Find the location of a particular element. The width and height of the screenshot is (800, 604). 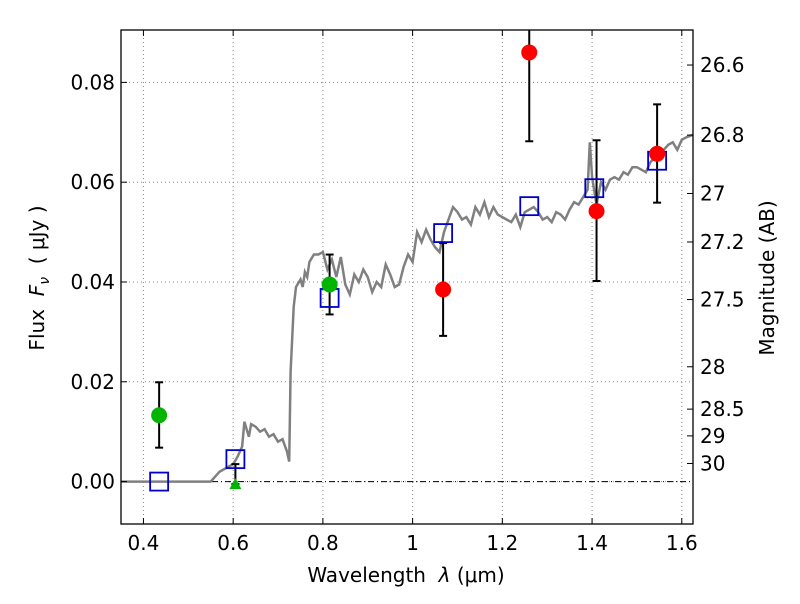

y-tick-label: 0.02 is located at coordinates (92, 382).